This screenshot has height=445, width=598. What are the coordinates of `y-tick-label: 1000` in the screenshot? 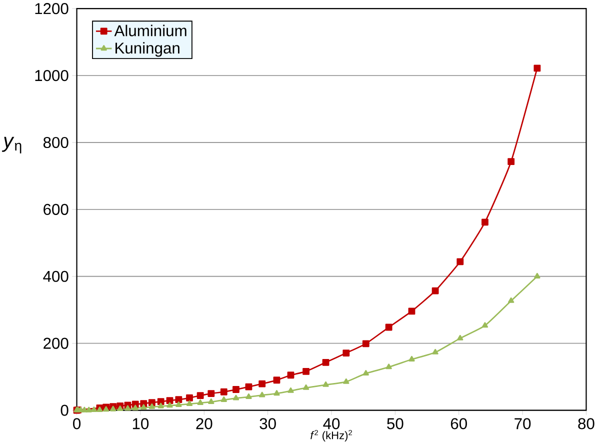 It's located at (51, 76).